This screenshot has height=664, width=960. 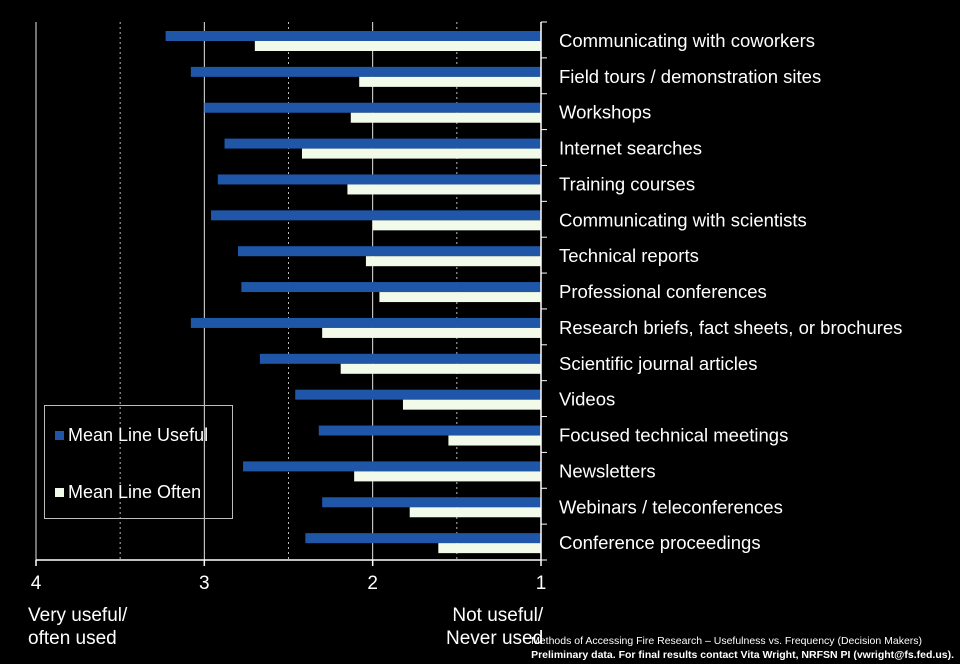 I want to click on category-label: Communicating with coworkers, so click(x=687, y=40).